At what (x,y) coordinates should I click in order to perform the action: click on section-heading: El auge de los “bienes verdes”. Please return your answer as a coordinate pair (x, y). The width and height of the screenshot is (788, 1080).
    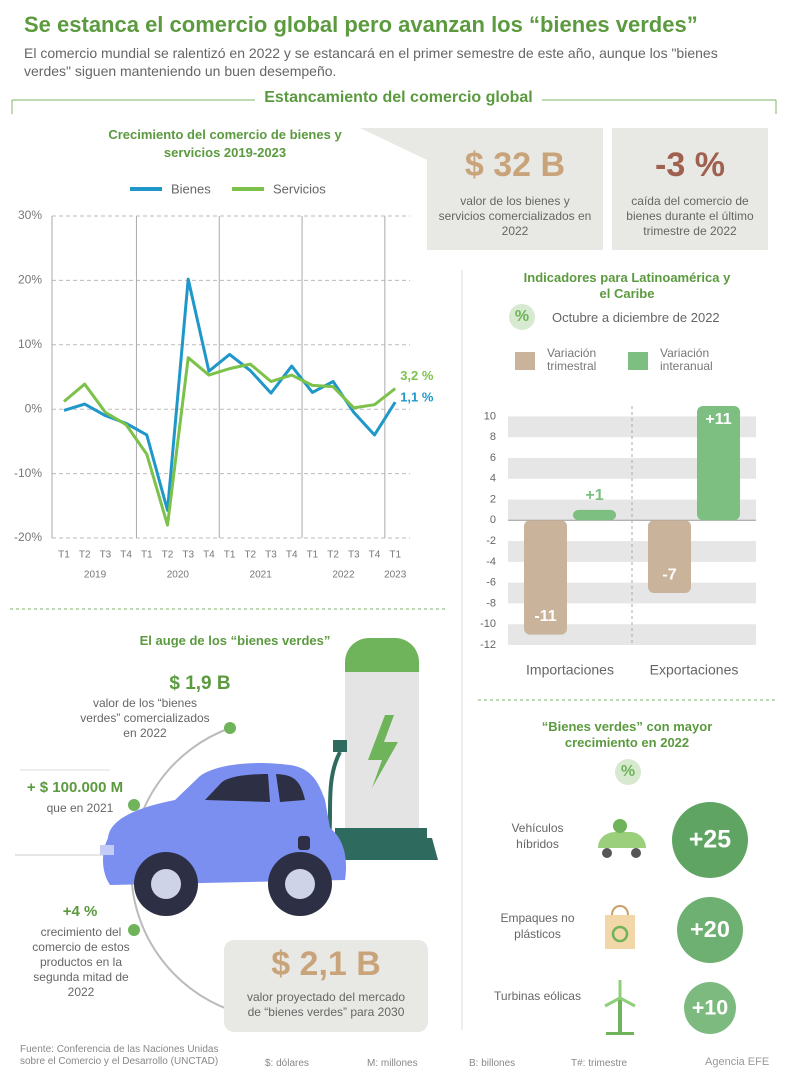
    Looking at the image, I should click on (235, 640).